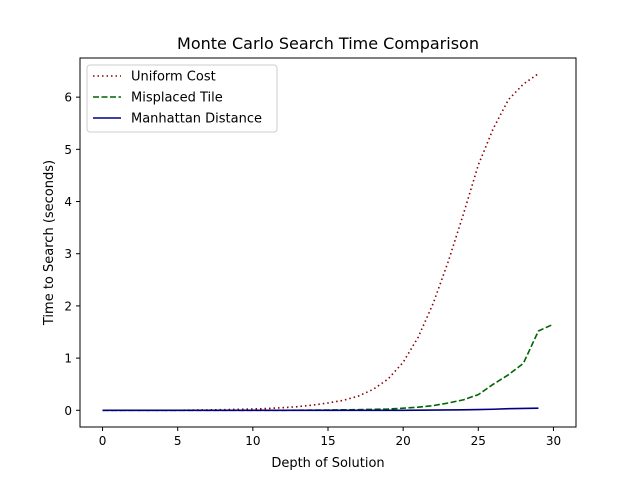  Describe the element at coordinates (173, 77) in the screenshot. I see `legend-label: Uniform Cost` at that location.